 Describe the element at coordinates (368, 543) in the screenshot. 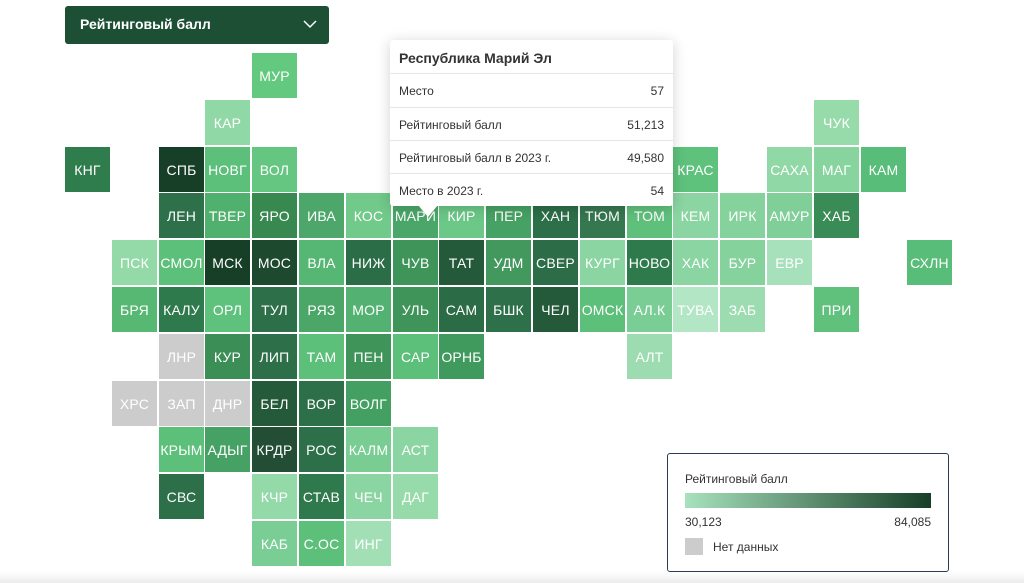

I see `region-tile: ИНГ` at that location.